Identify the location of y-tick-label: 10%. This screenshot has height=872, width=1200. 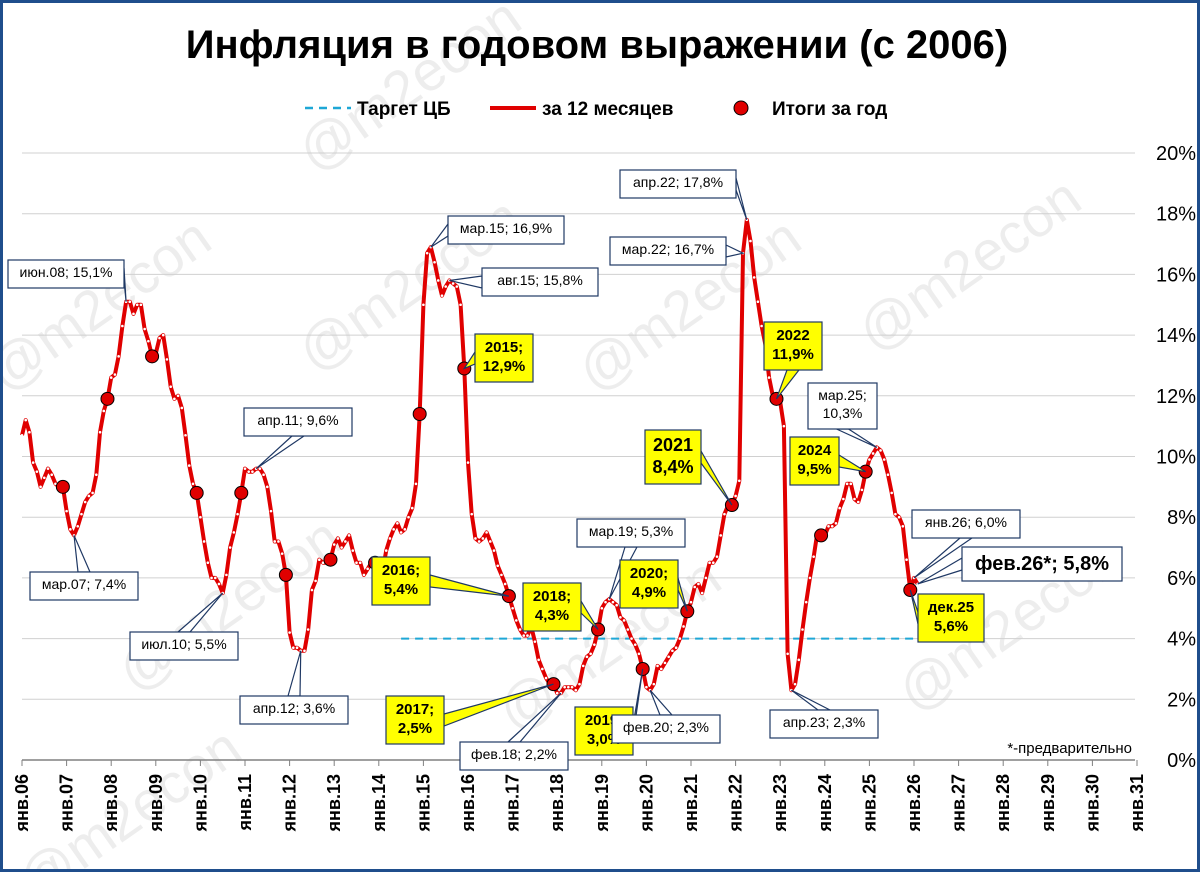
(1176, 458).